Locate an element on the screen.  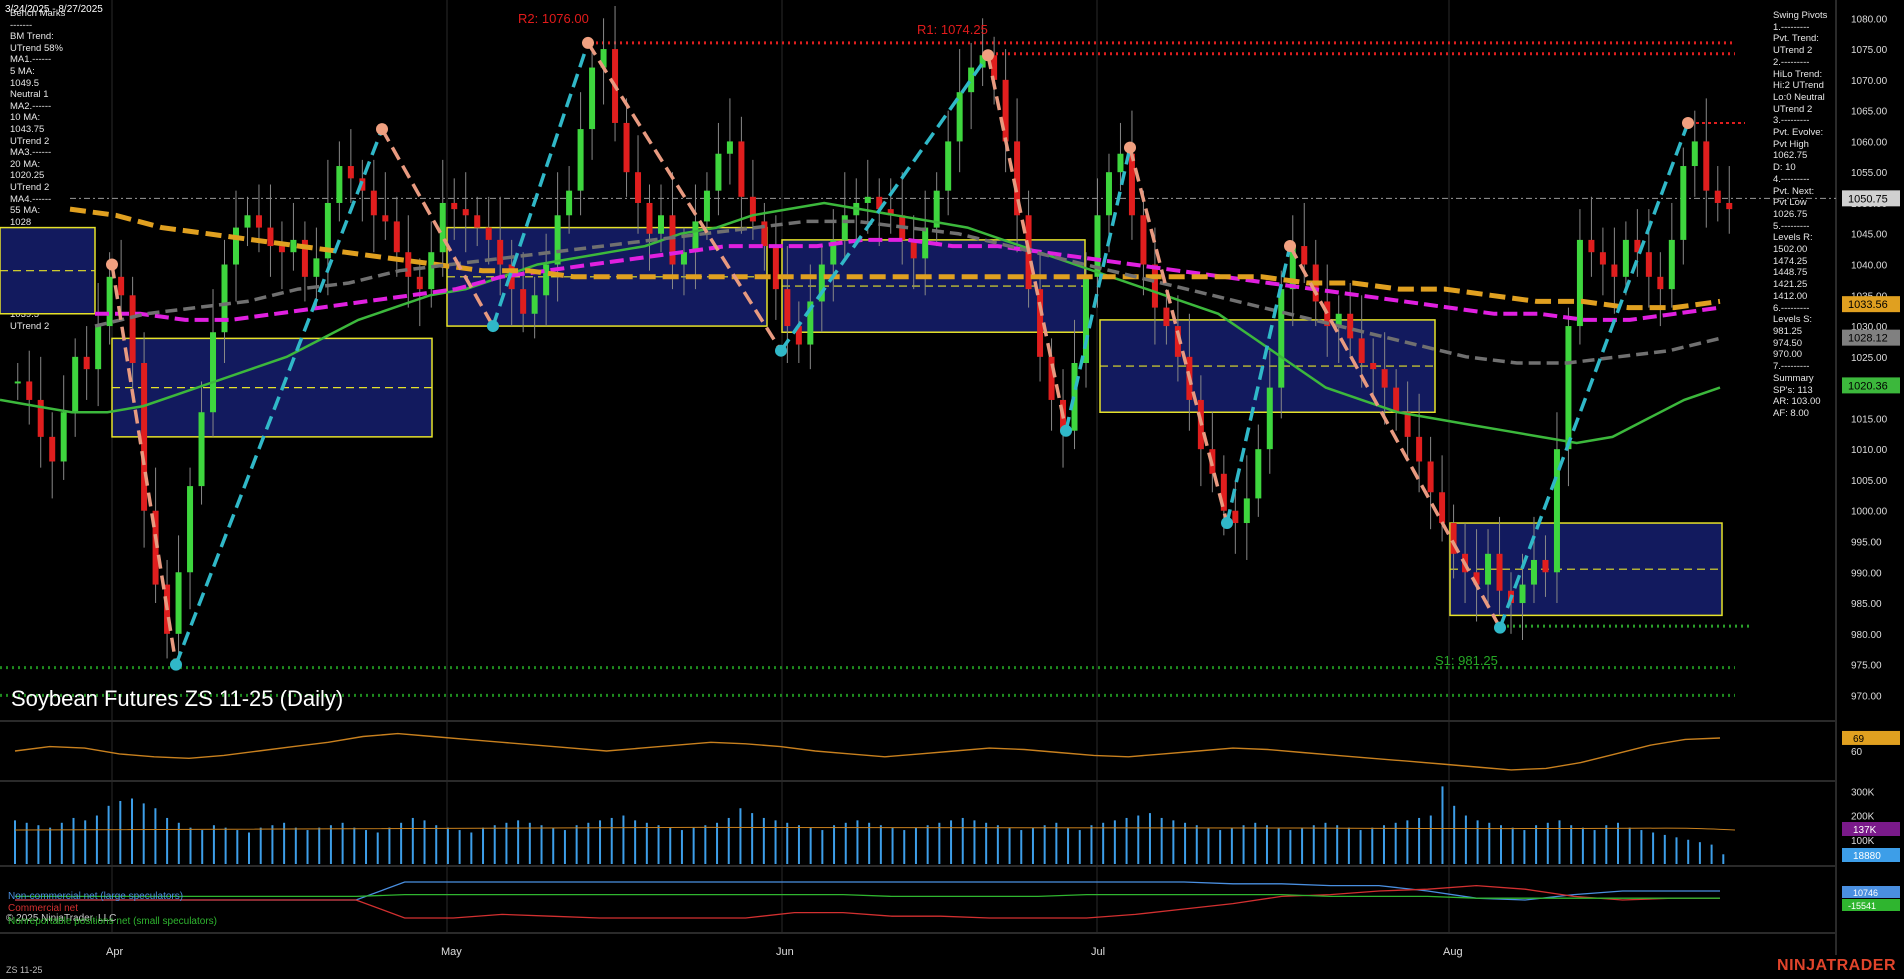
cot-tag is located at coordinates (1871, 892).